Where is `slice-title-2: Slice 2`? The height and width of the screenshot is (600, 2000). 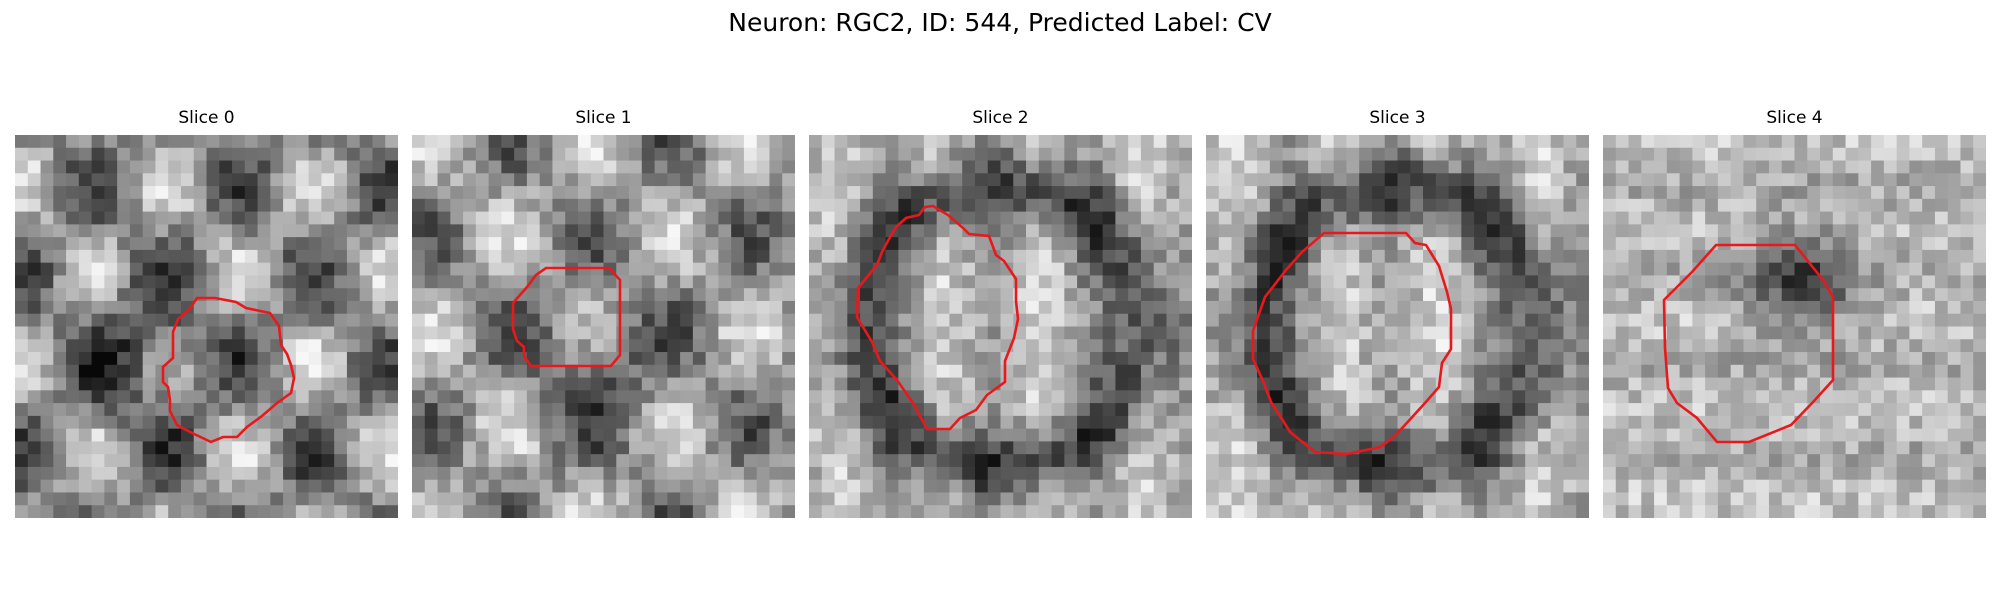
slice-title-2: Slice 2 is located at coordinates (1000, 118).